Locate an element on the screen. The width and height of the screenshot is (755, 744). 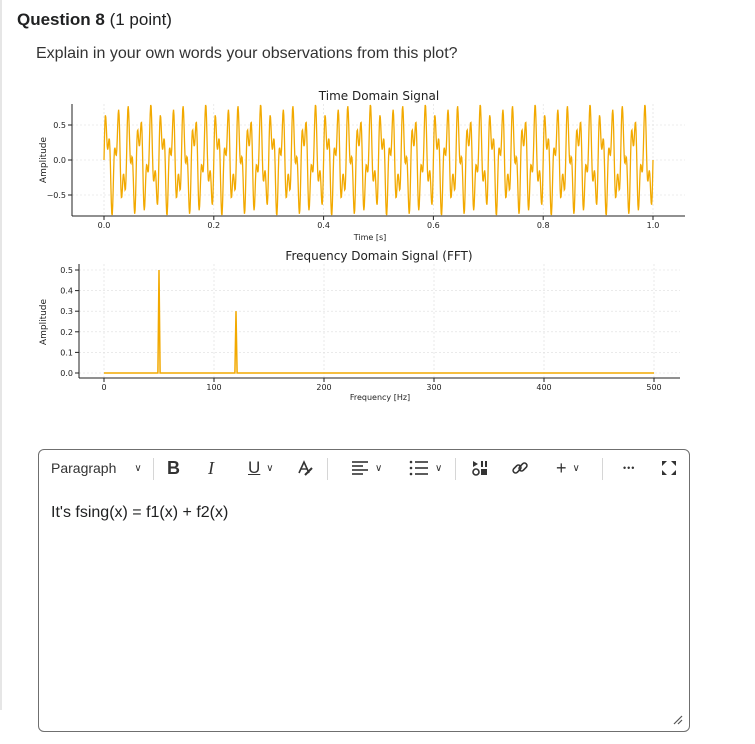
time-tick-label-y: 0.0 is located at coordinates (59, 160).